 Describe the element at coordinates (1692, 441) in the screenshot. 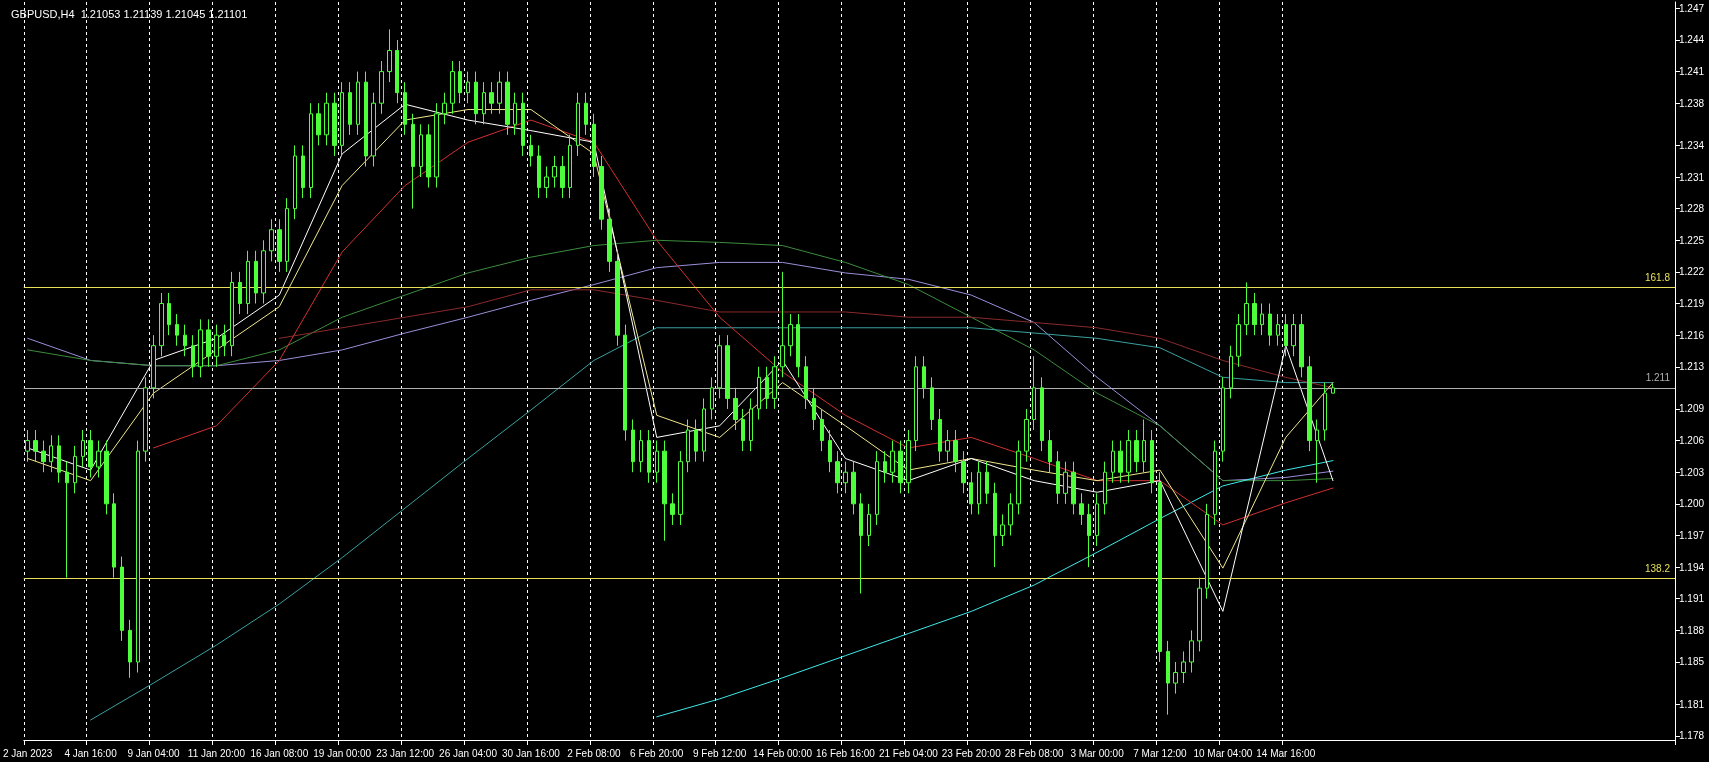

I see `y-tick-label: 1.206` at that location.